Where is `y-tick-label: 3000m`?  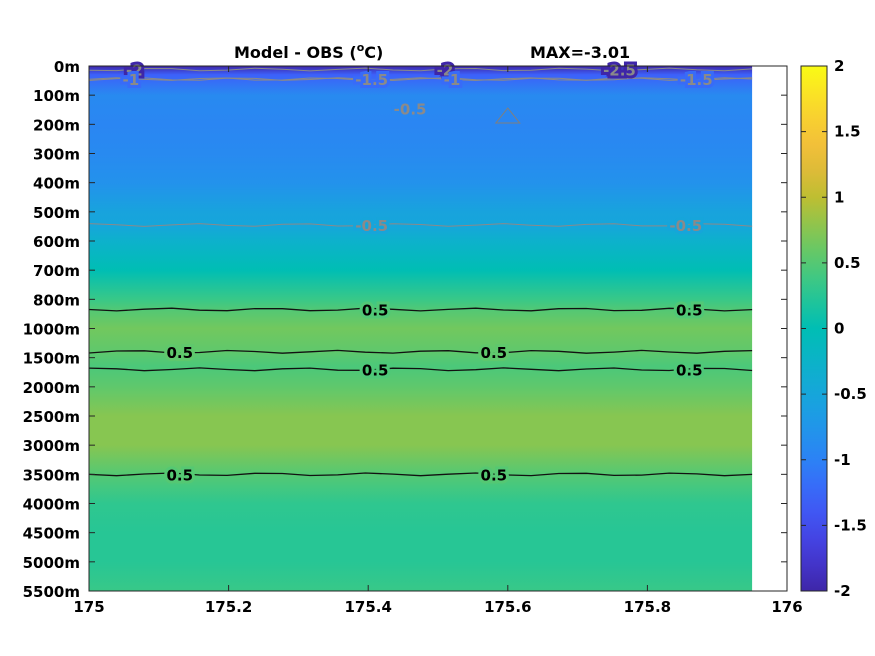
y-tick-label: 3000m is located at coordinates (51, 446).